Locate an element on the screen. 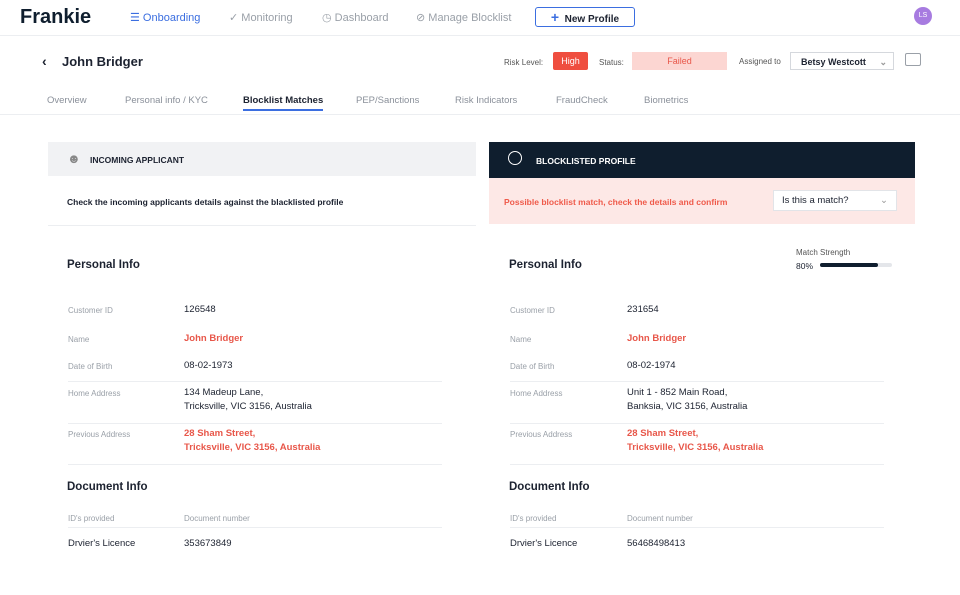 This screenshot has width=960, height=595. field-value: 08-02-1974 is located at coordinates (651, 365).